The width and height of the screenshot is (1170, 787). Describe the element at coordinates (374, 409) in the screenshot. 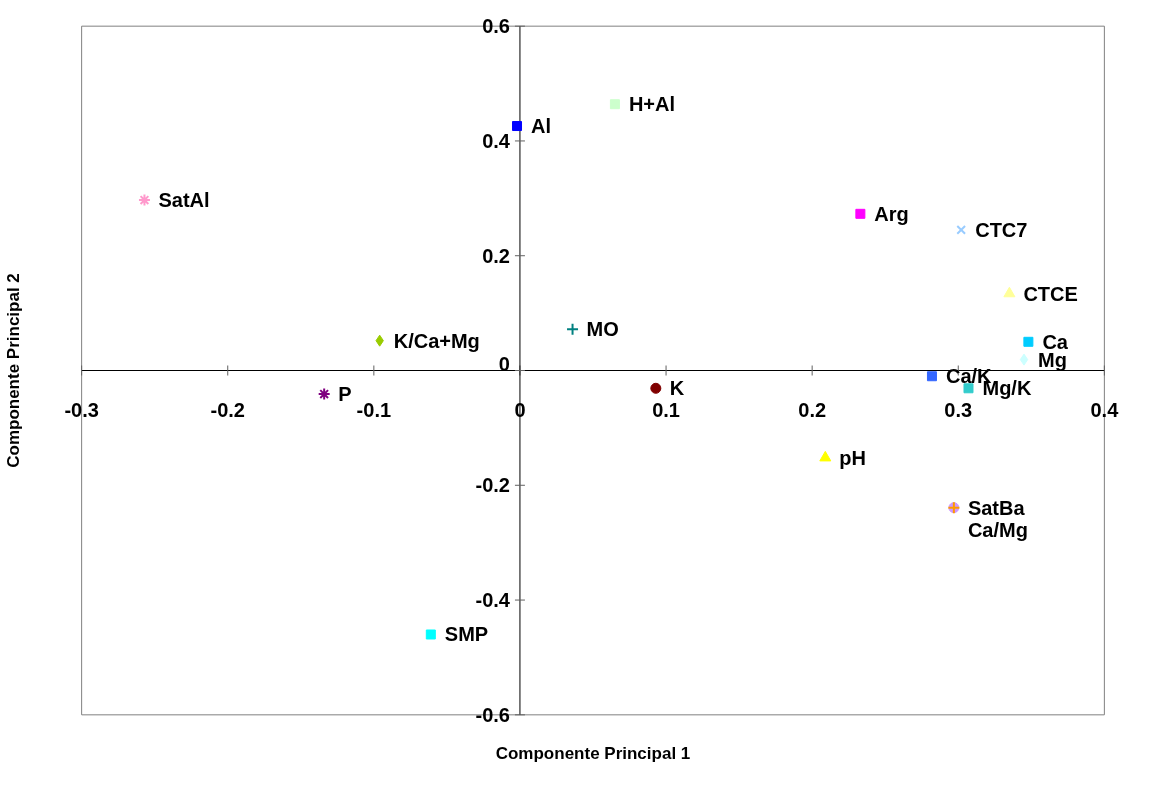

I see `x-tick-label: -0.1` at that location.